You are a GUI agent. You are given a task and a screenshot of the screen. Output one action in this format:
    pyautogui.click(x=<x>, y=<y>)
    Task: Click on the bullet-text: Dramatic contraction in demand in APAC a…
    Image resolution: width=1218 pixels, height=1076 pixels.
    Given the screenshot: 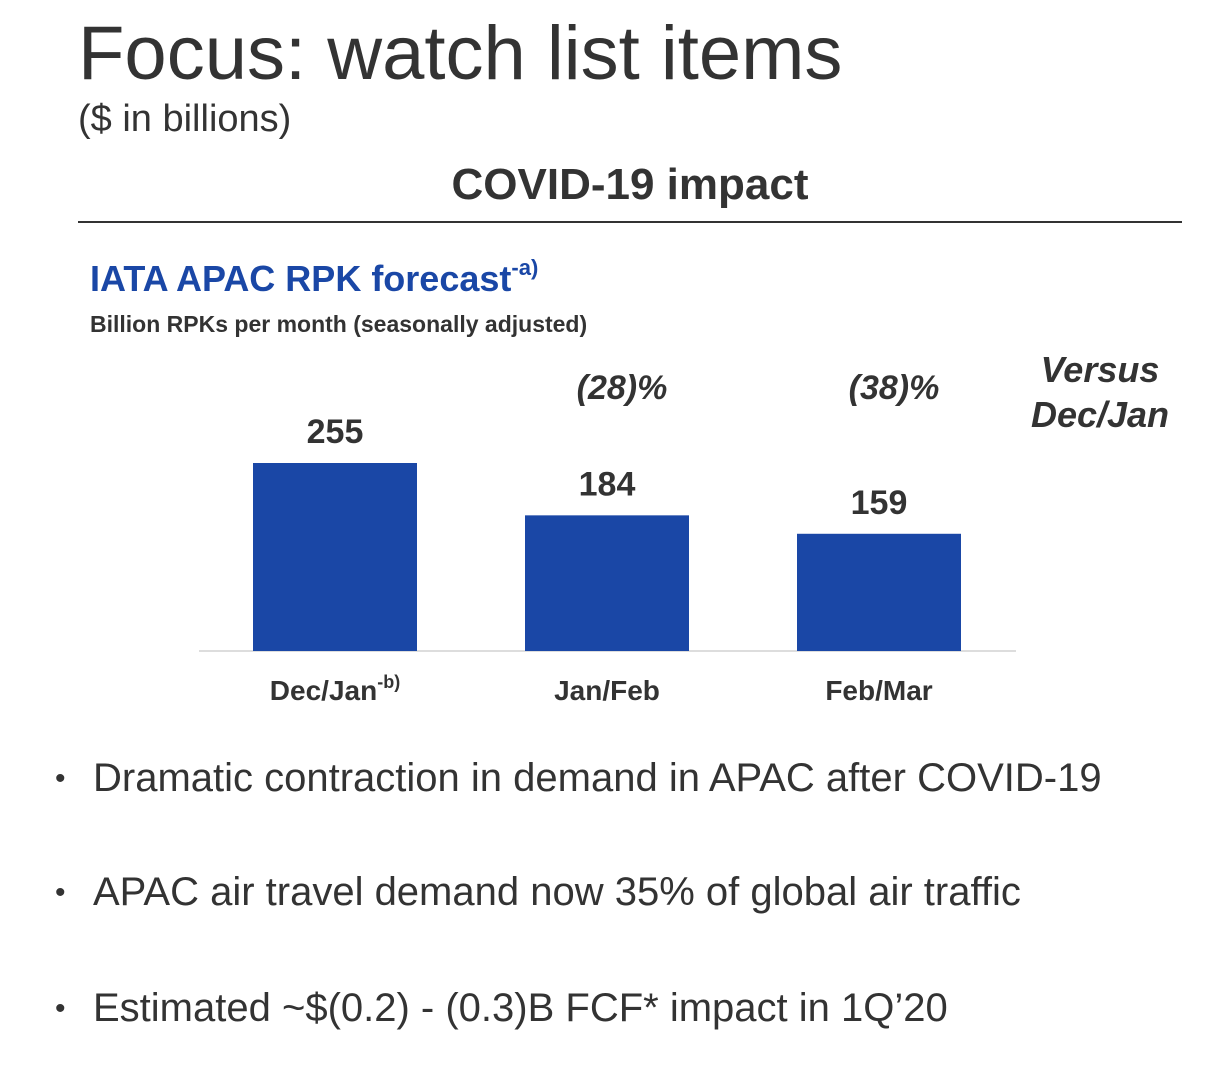 What is the action you would take?
    pyautogui.click(x=597, y=778)
    